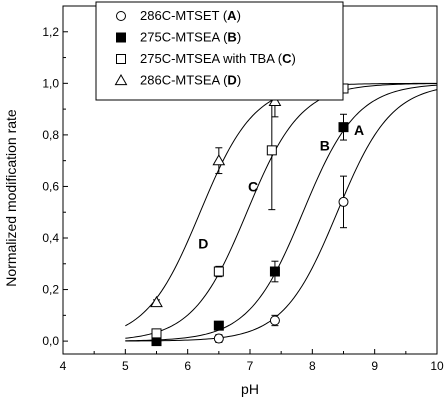 The height and width of the screenshot is (404, 444). I want to click on y-axis-title: Normalized modification rate, so click(11, 198).